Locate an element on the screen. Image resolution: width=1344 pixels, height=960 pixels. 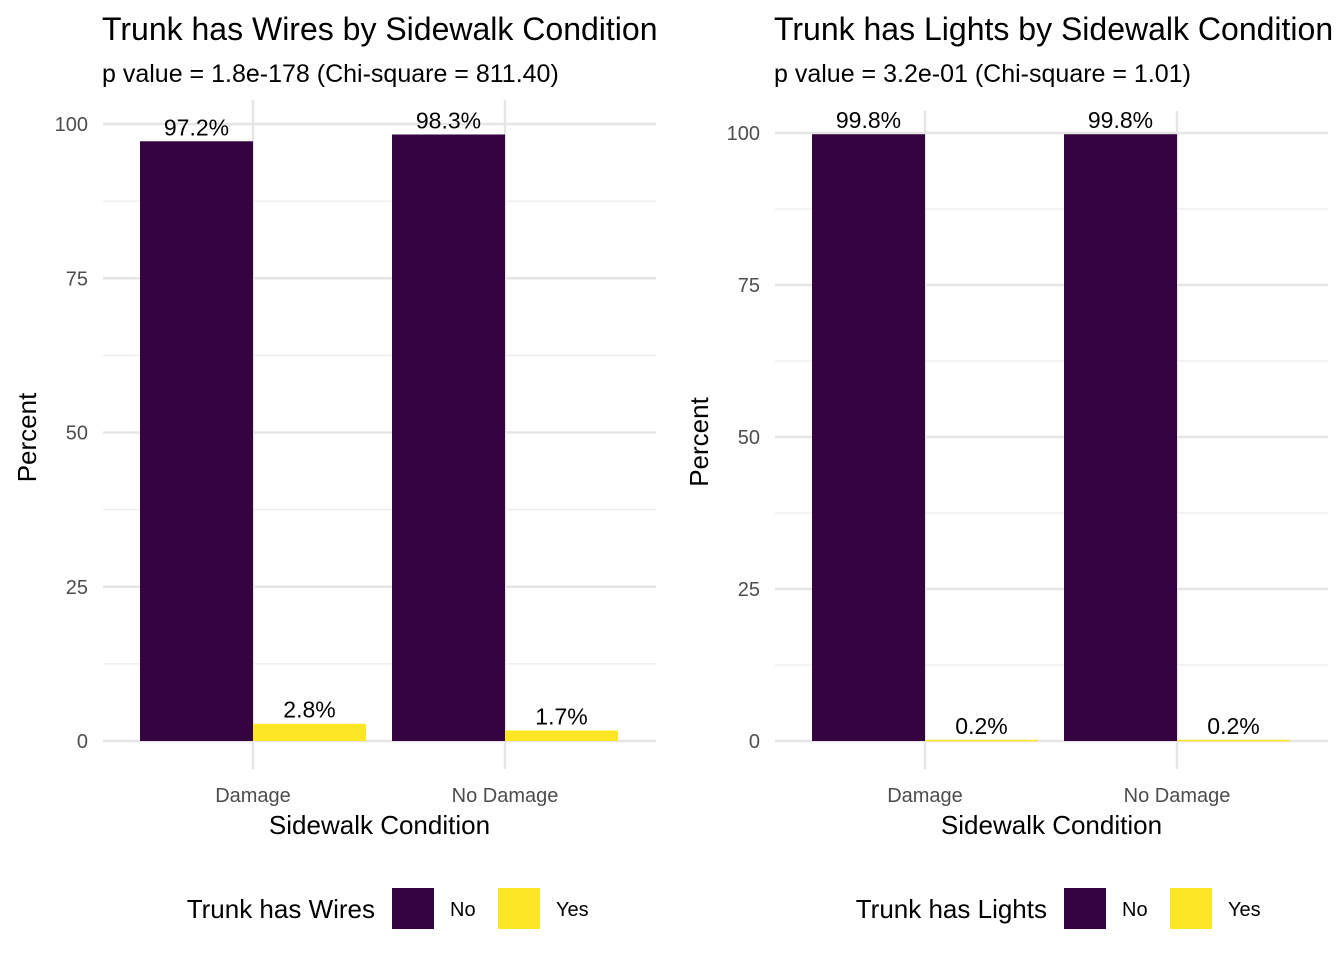
chart-title: Trunk has Lights by Sidewalk Condition is located at coordinates (1053, 29).